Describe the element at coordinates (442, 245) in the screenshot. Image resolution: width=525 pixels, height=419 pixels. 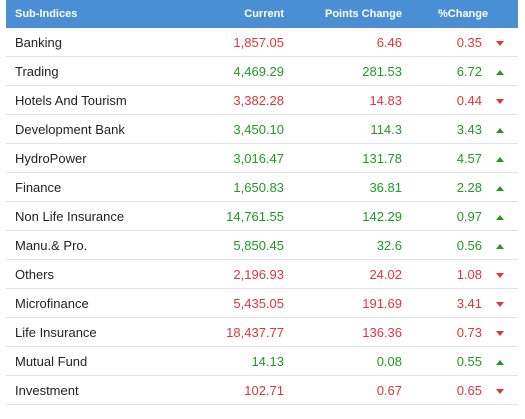
I see `row-pct-change: 0.56` at that location.